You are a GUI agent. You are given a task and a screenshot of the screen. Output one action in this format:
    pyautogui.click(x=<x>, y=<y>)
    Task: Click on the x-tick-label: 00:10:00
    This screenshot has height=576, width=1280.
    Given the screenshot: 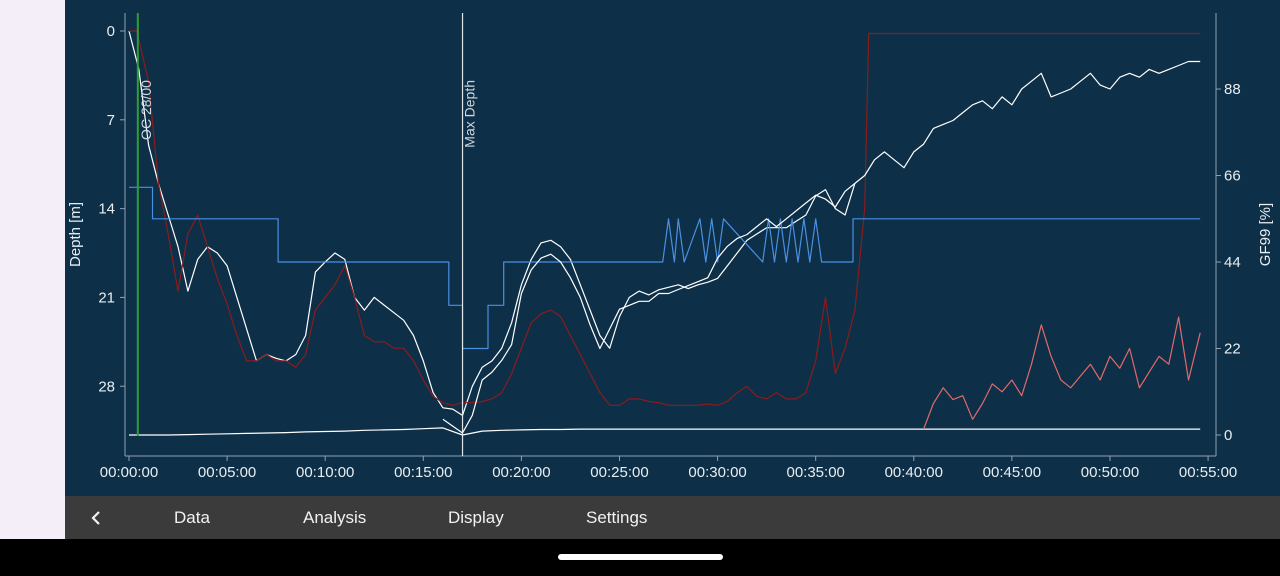 What is the action you would take?
    pyautogui.click(x=325, y=472)
    